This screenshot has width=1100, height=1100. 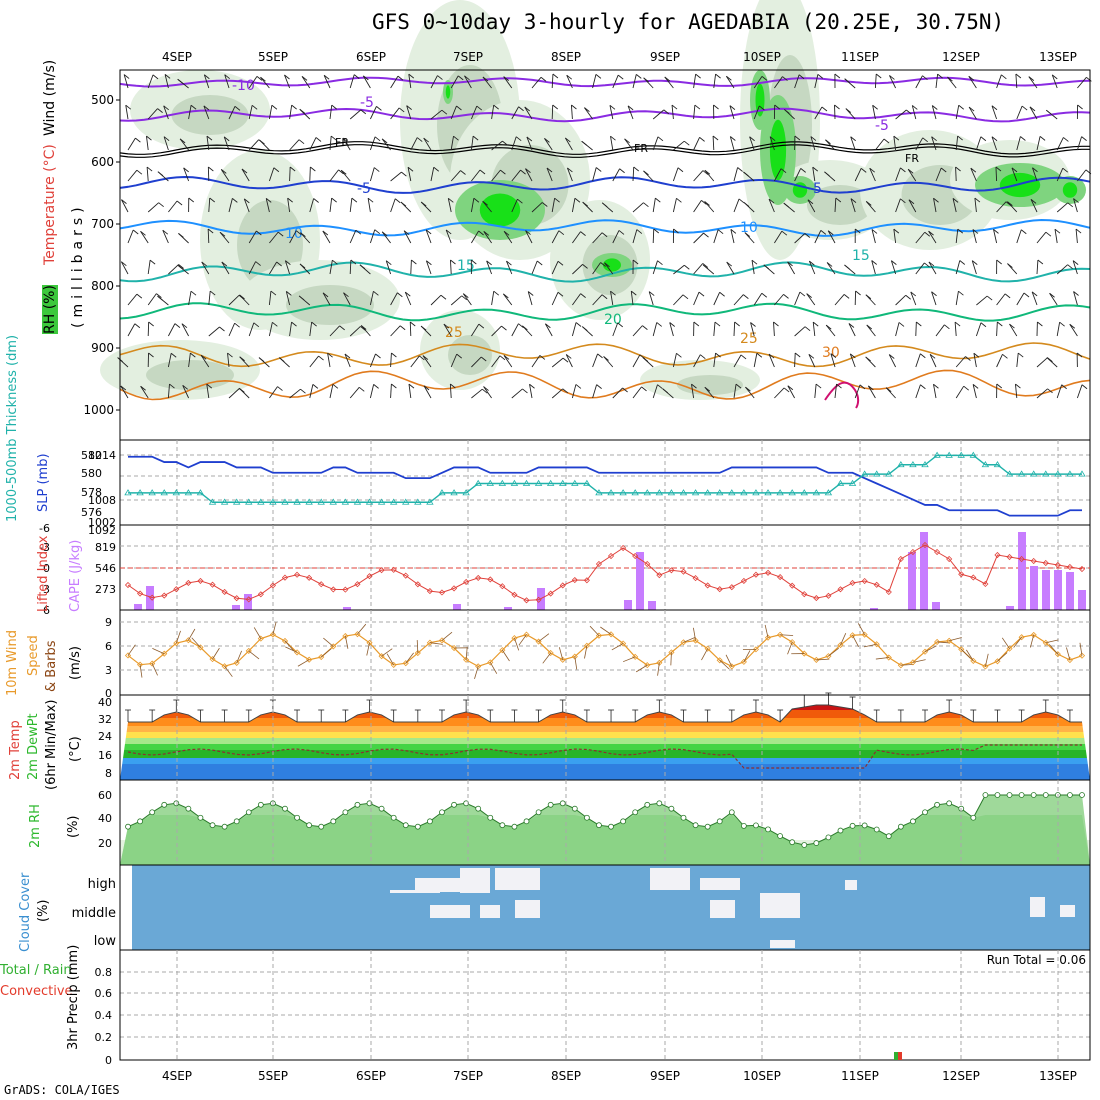 I want to click on bottom-date-label: 11SEP, so click(x=860, y=1076).